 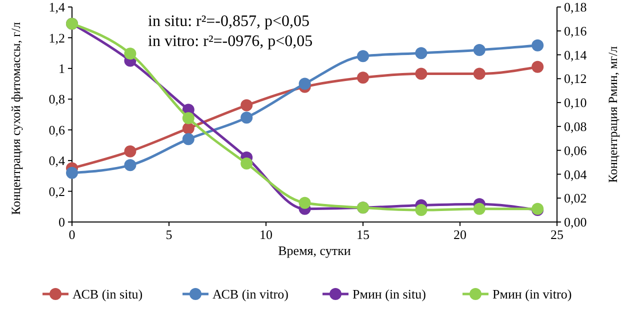 What do you see at coordinates (575, 102) in the screenshot?
I see `y2-tick-label: 0,10` at bounding box center [575, 102].